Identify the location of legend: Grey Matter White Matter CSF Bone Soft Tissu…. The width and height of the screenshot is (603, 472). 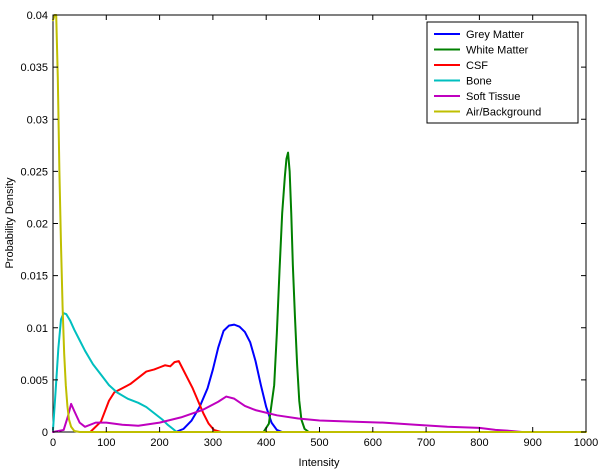
(502, 72).